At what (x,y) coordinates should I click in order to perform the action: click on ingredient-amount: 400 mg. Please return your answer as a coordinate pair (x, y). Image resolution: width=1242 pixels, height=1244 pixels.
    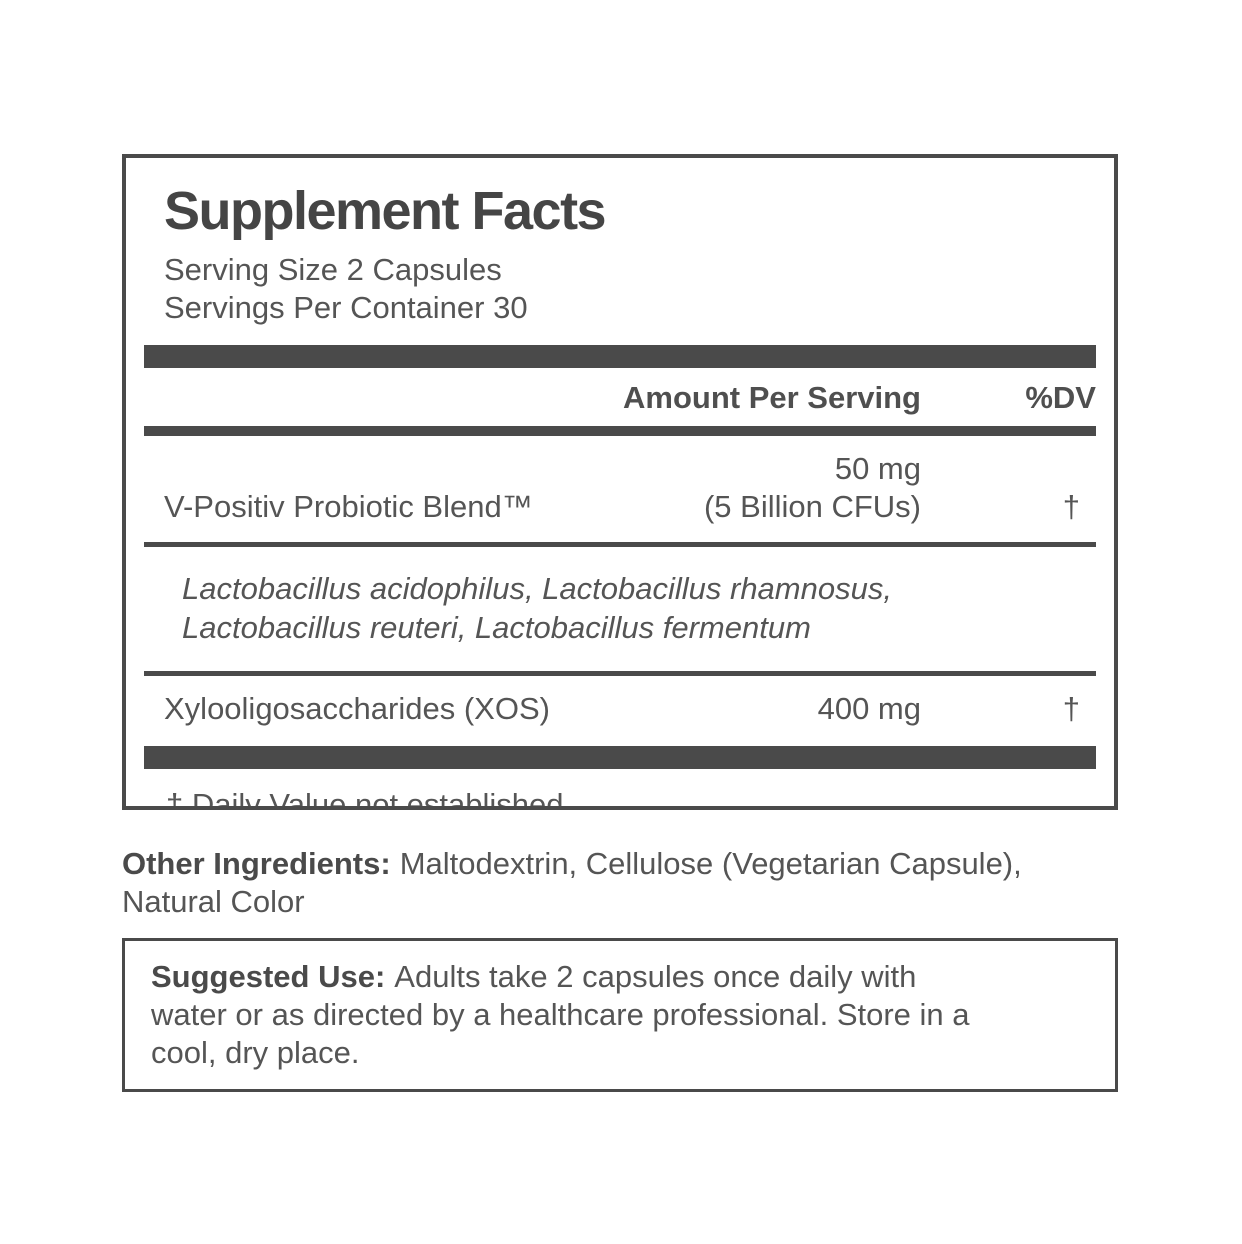
    Looking at the image, I should click on (869, 709).